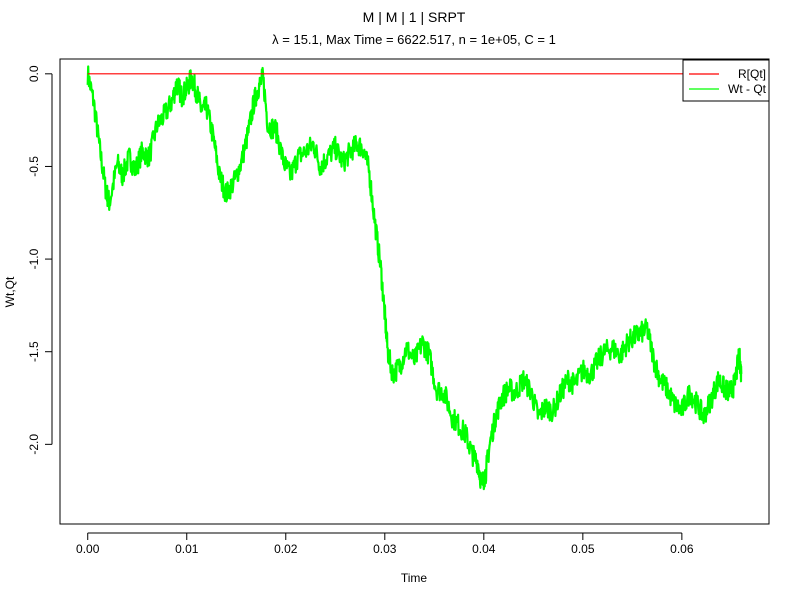 Image resolution: width=800 pixels, height=600 pixels. Describe the element at coordinates (34, 351) in the screenshot. I see `y-tick-label: -1.5` at that location.